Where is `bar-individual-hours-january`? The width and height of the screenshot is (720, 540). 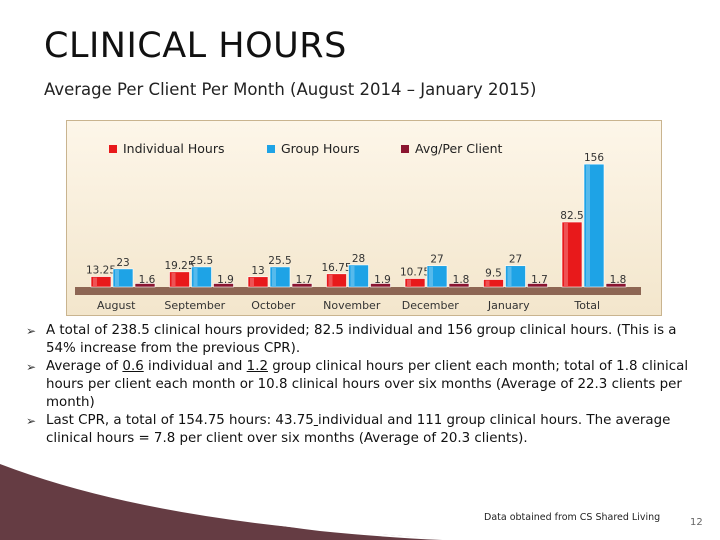
bar-individual-hours-january is located at coordinates (493, 283).